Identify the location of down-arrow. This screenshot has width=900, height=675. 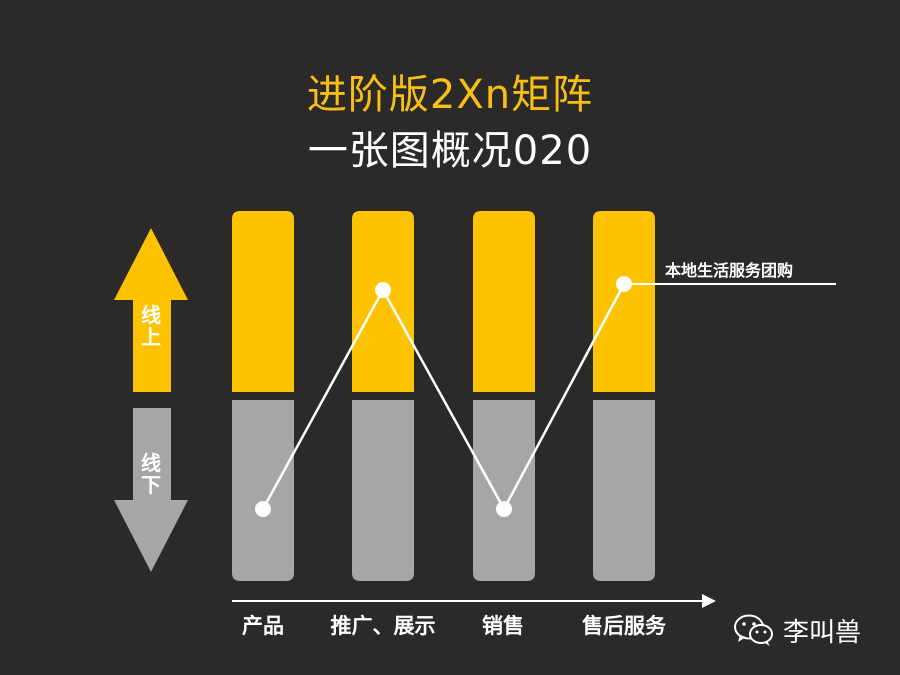
(151, 490).